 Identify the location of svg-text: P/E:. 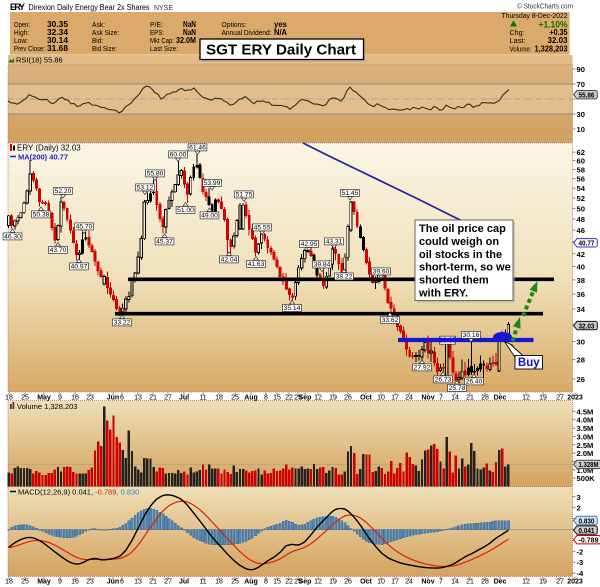
(156, 25).